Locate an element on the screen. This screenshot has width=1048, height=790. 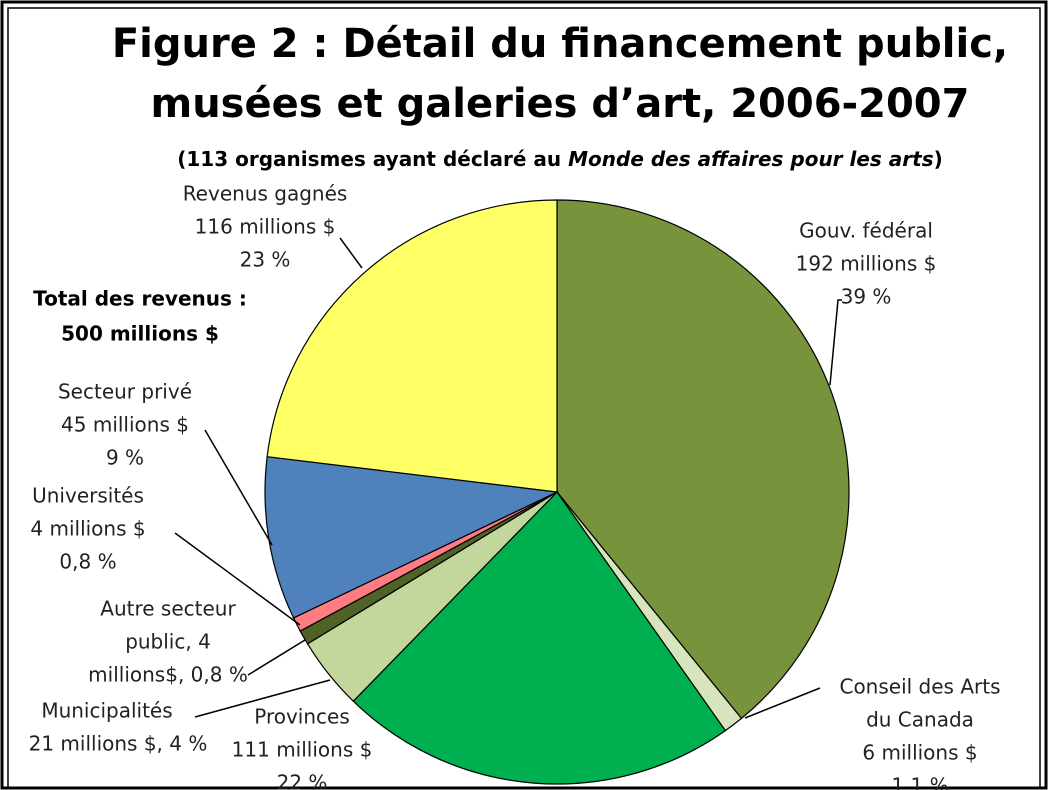
slice-label: 192 millions $ is located at coordinates (866, 264).